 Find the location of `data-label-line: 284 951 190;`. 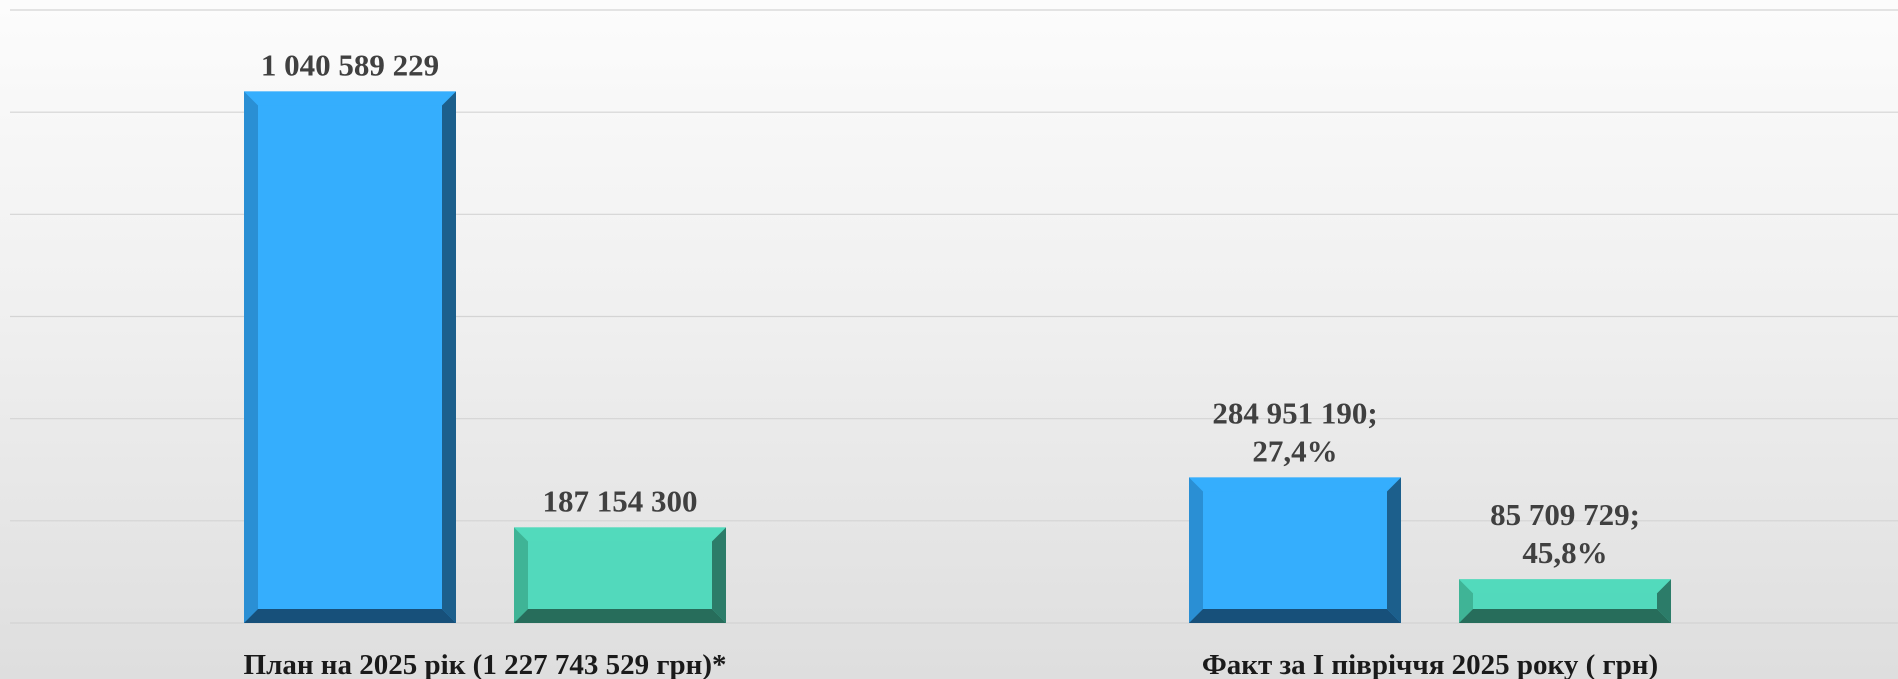

data-label-line: 284 951 190; is located at coordinates (1294, 412).